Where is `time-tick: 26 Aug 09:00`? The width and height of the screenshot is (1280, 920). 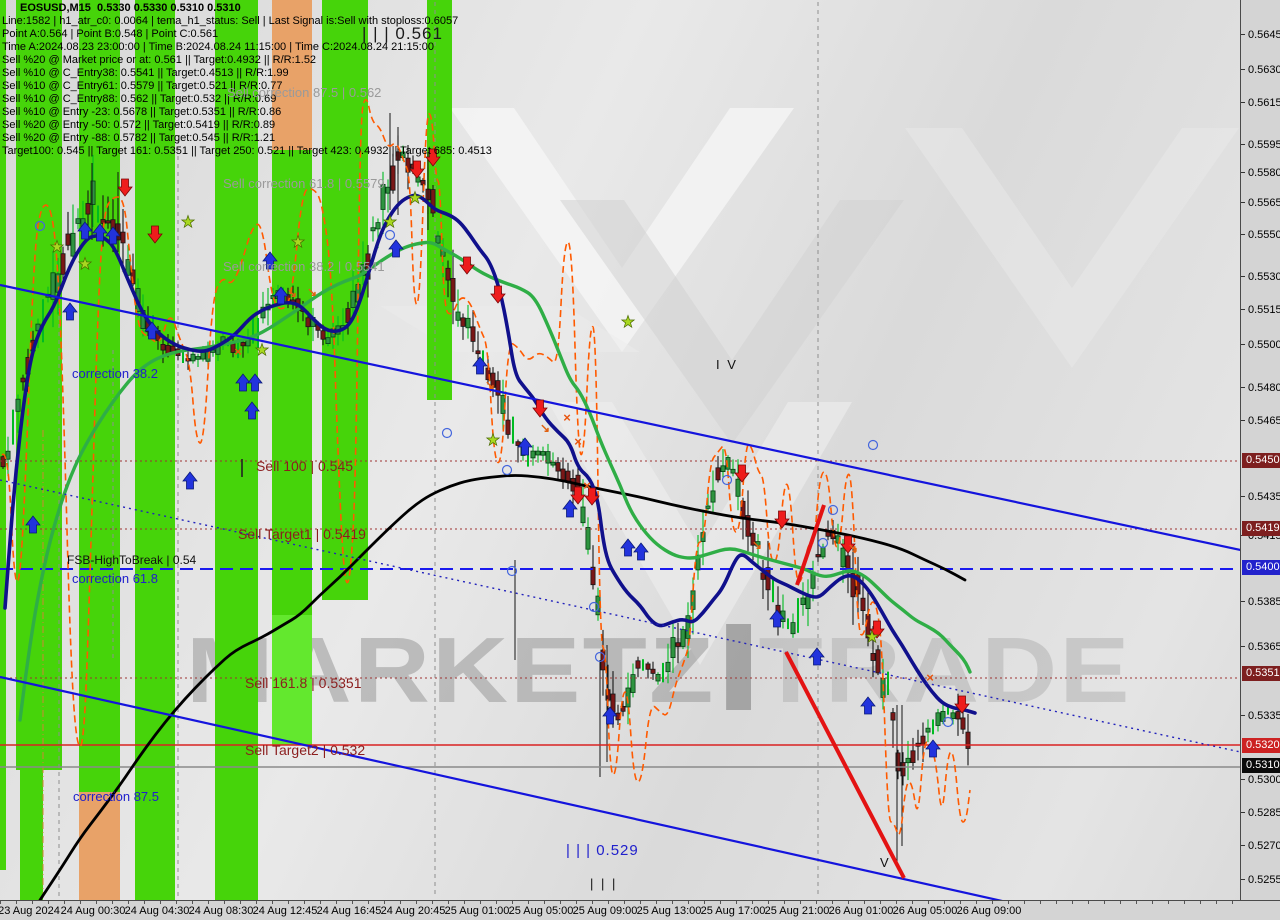 time-tick: 26 Aug 09:00 is located at coordinates (989, 911).